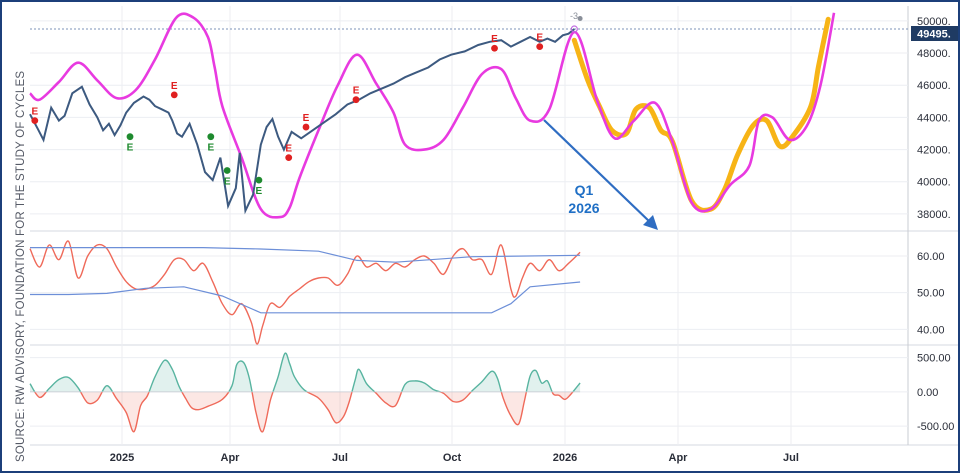 This screenshot has width=960, height=473. I want to click on price-label-badge, so click(934, 33).